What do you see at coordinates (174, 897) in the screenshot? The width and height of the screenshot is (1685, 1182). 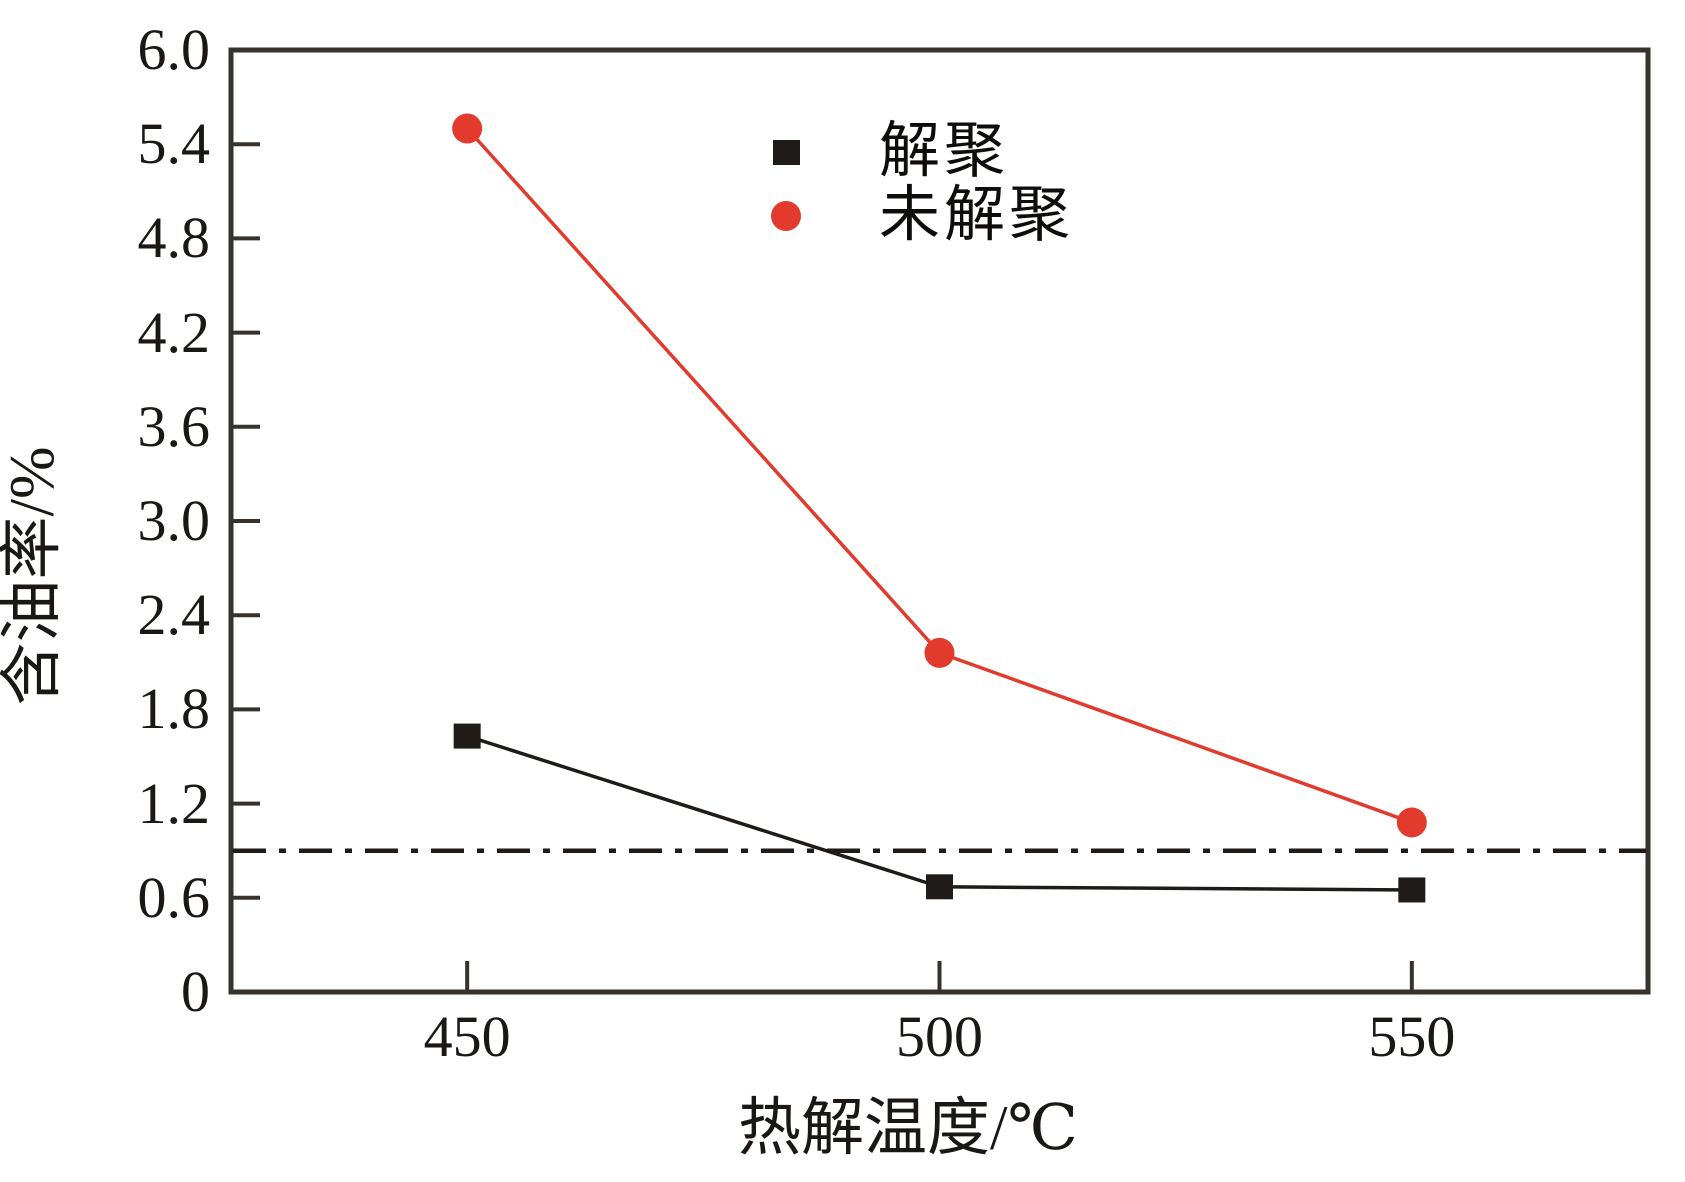 I see `y-tick-label: 0.6` at bounding box center [174, 897].